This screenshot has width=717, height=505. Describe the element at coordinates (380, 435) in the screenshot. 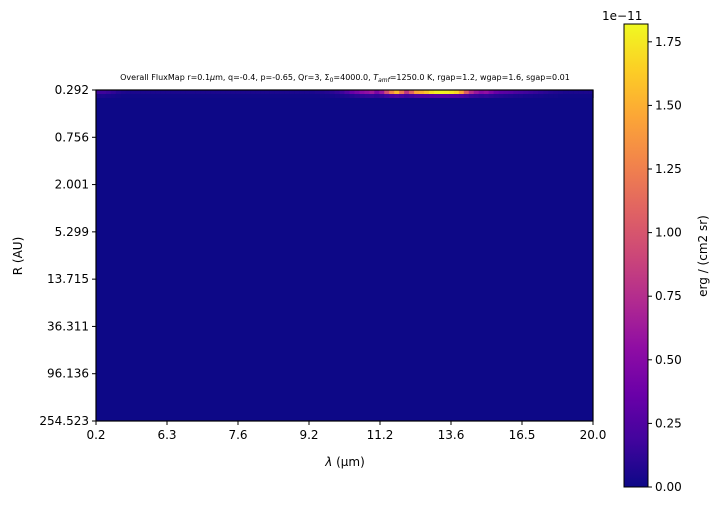

I see `x-tick-label: 11.2` at that location.